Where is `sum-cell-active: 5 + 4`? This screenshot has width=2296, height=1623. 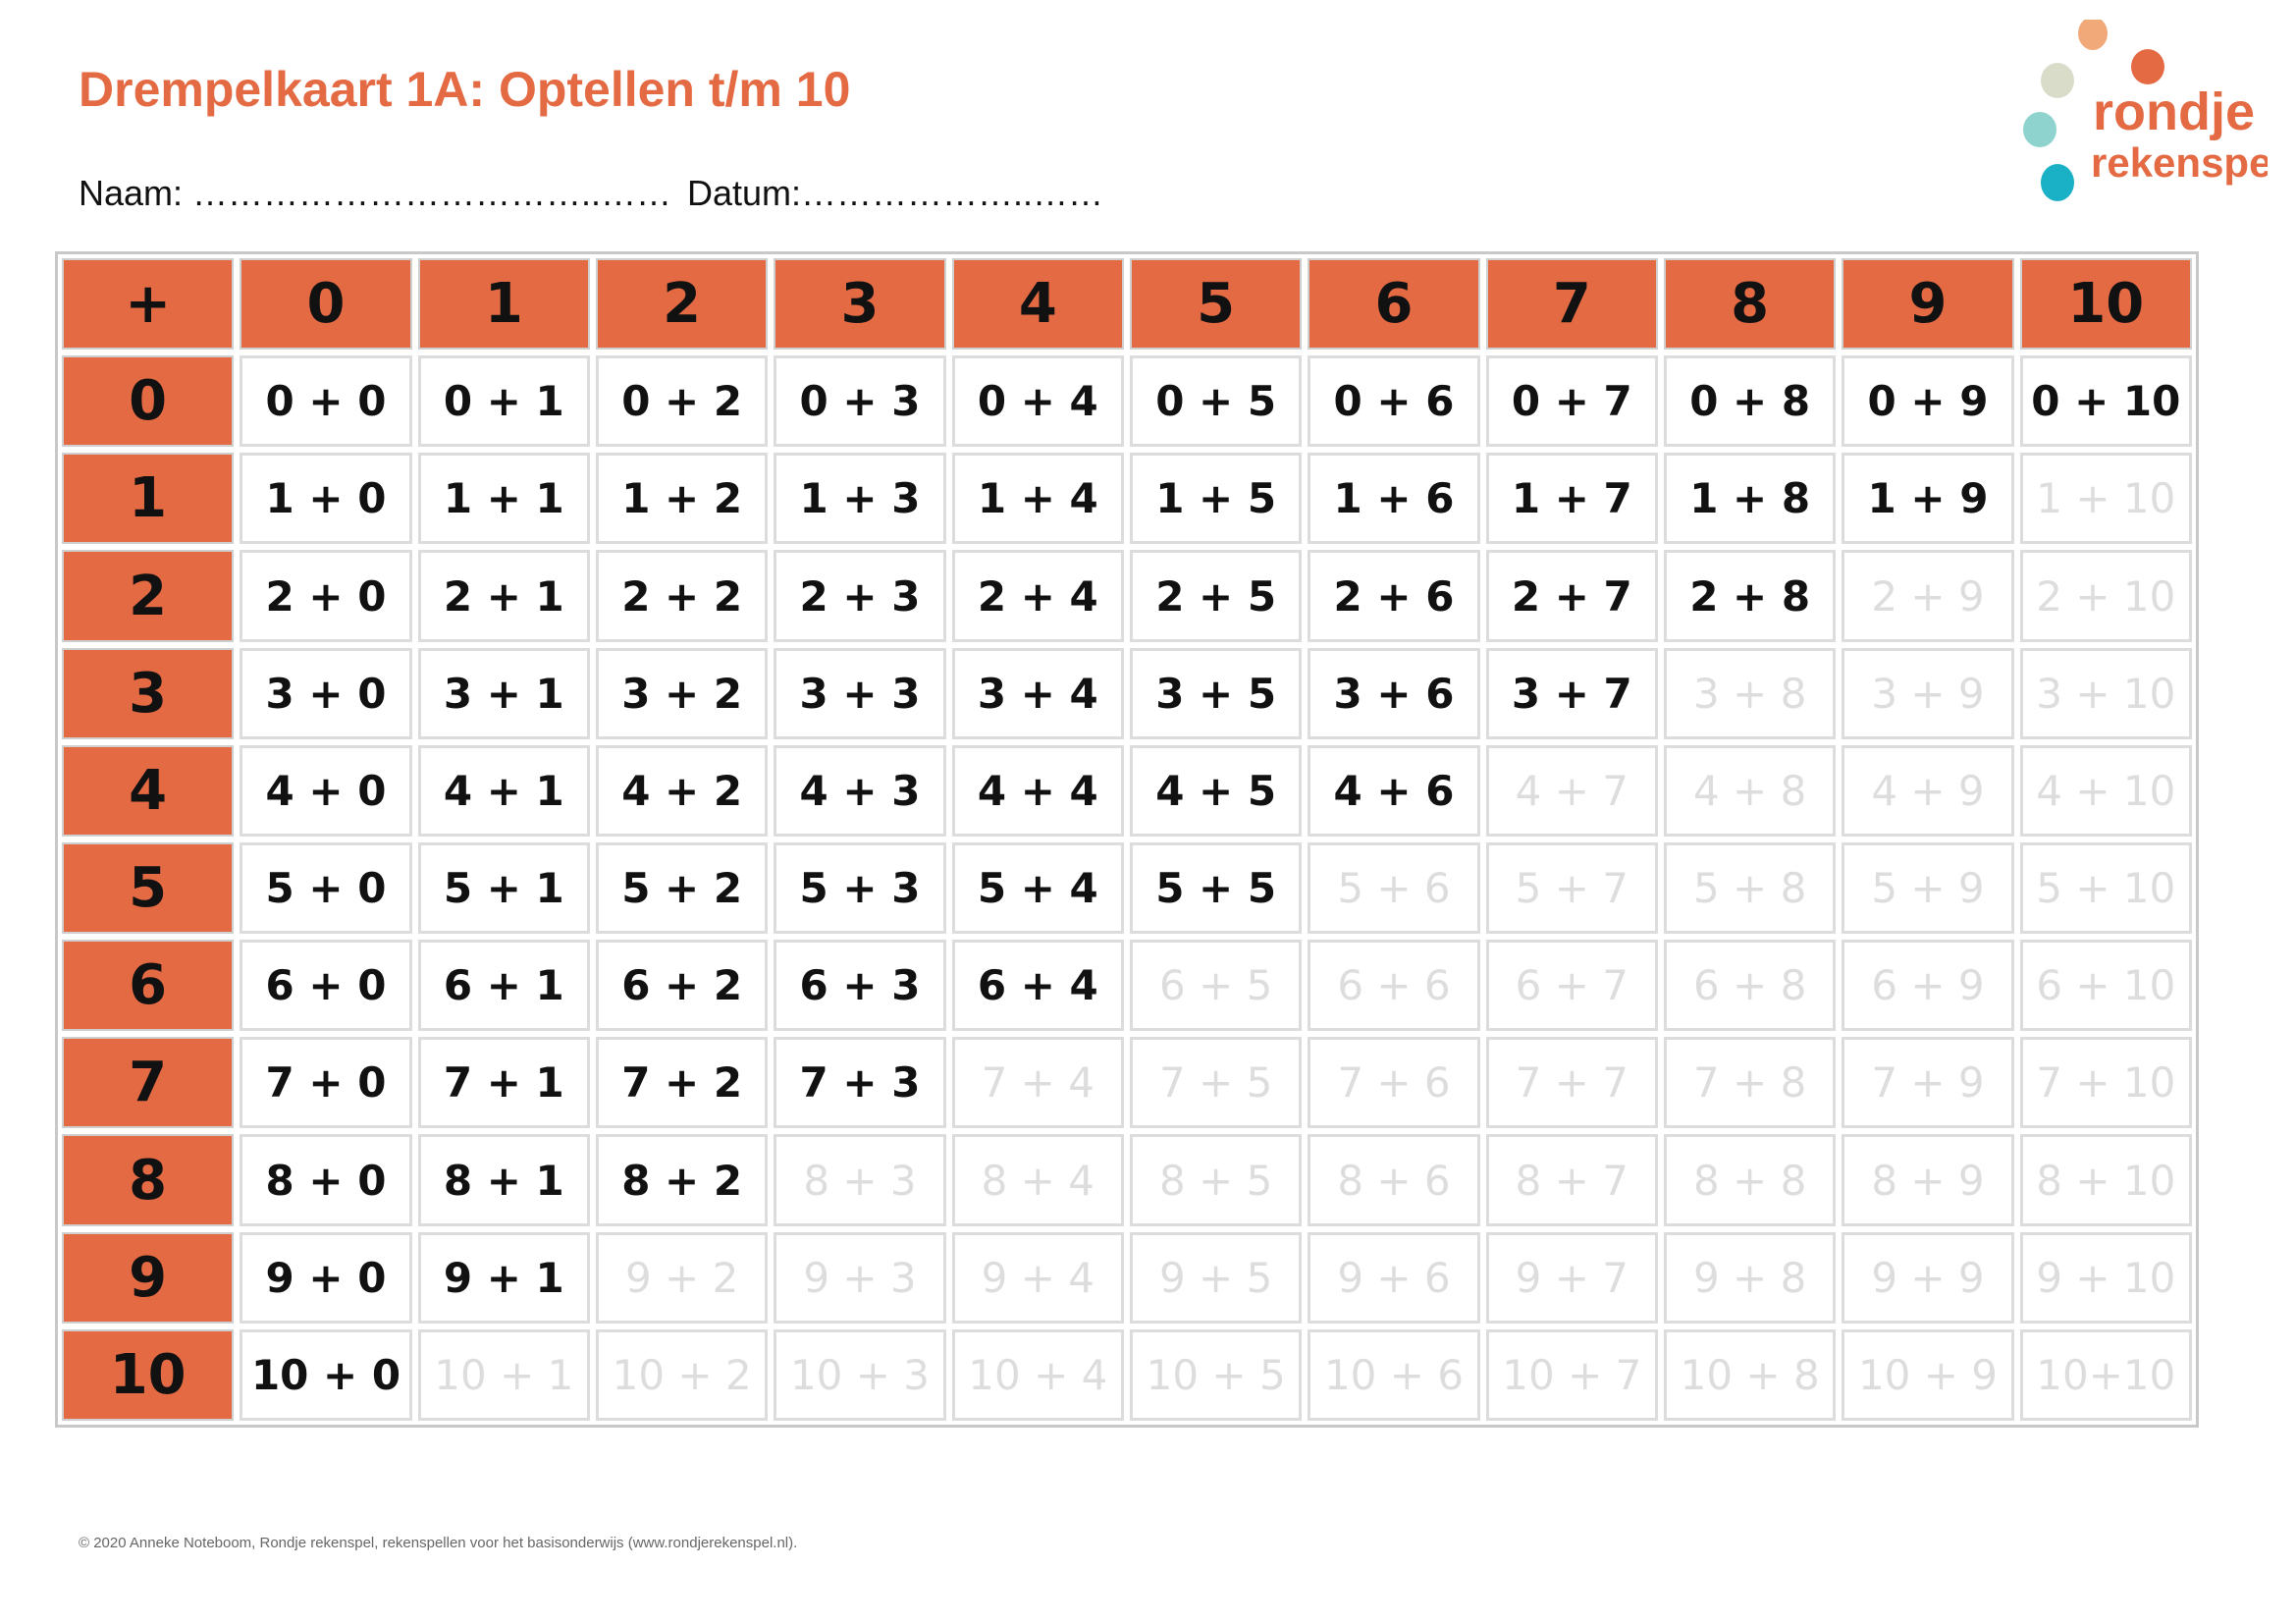 sum-cell-active: 5 + 4 is located at coordinates (1038, 888).